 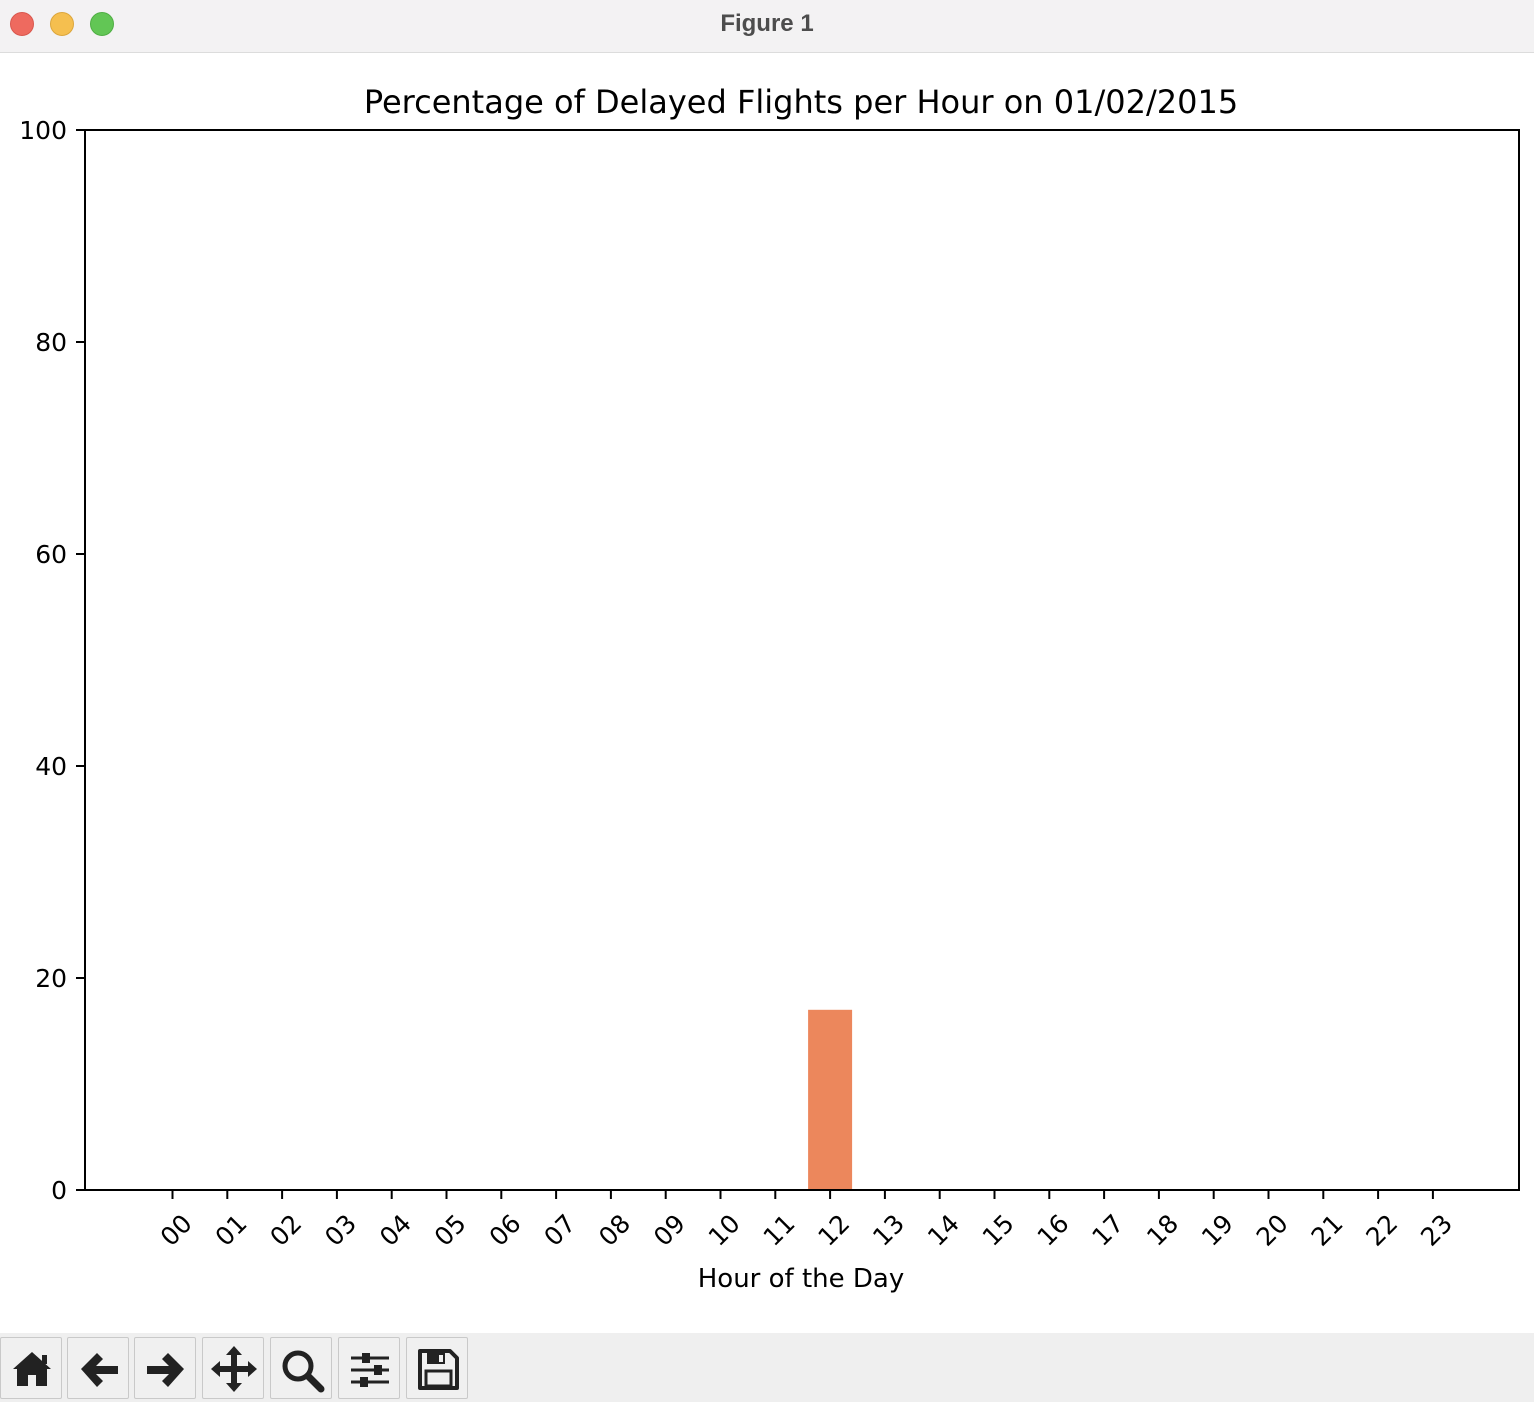 I want to click on back-button, so click(x=98, y=1368).